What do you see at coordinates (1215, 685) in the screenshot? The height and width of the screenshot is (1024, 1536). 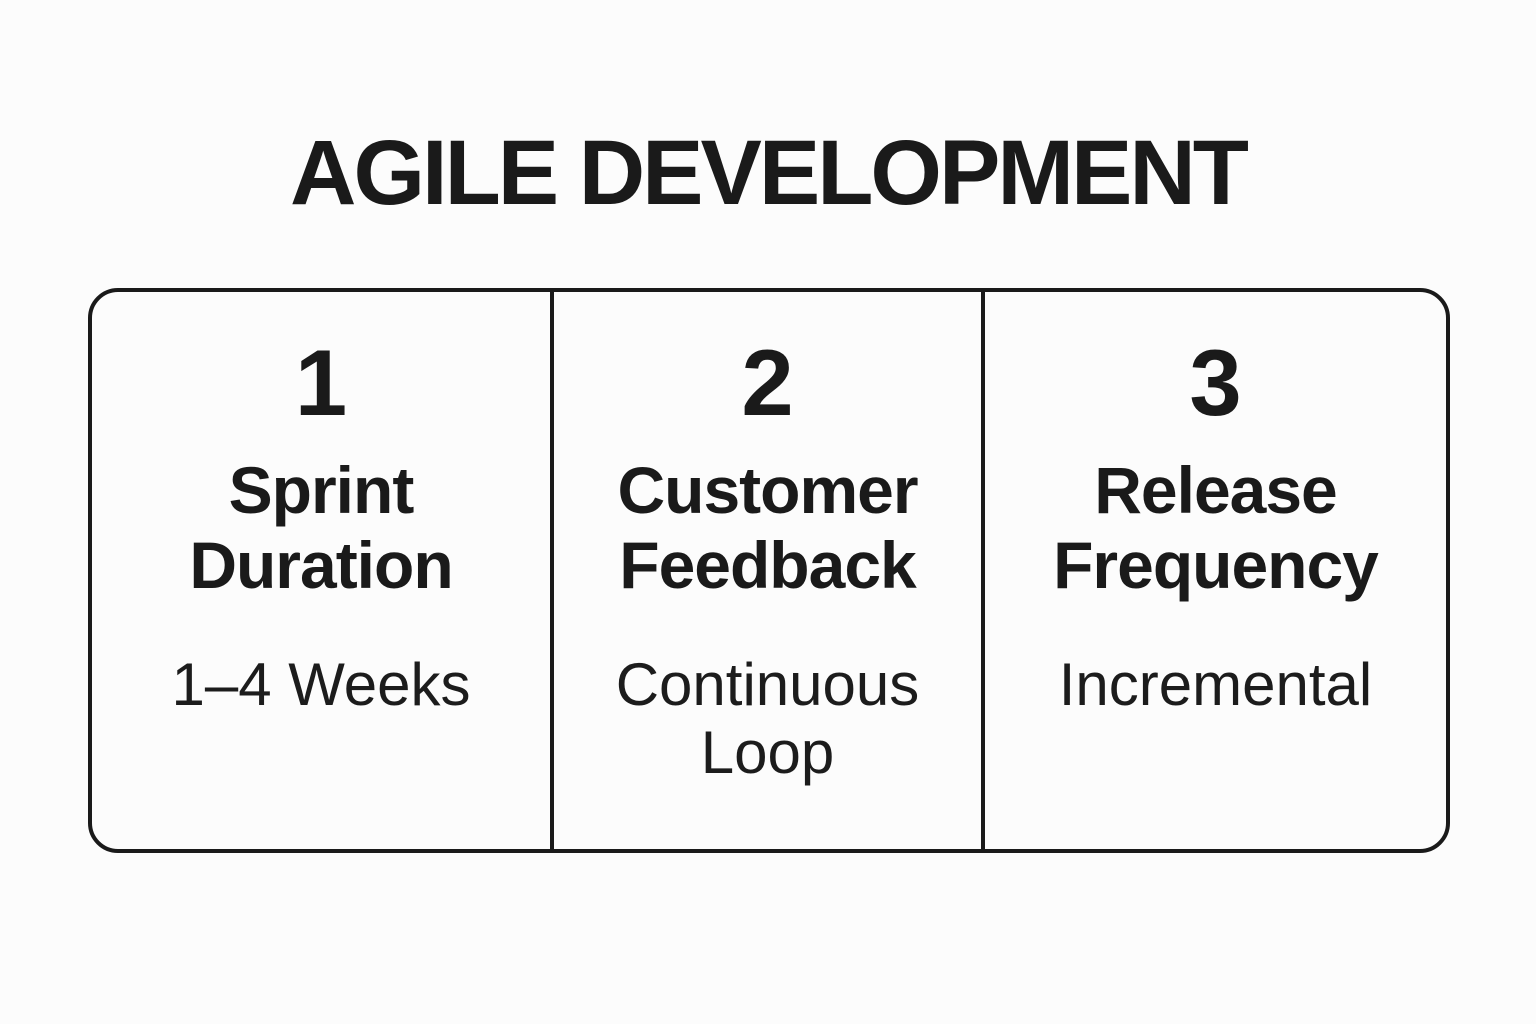 I see `step-detail: Incremental` at bounding box center [1215, 685].